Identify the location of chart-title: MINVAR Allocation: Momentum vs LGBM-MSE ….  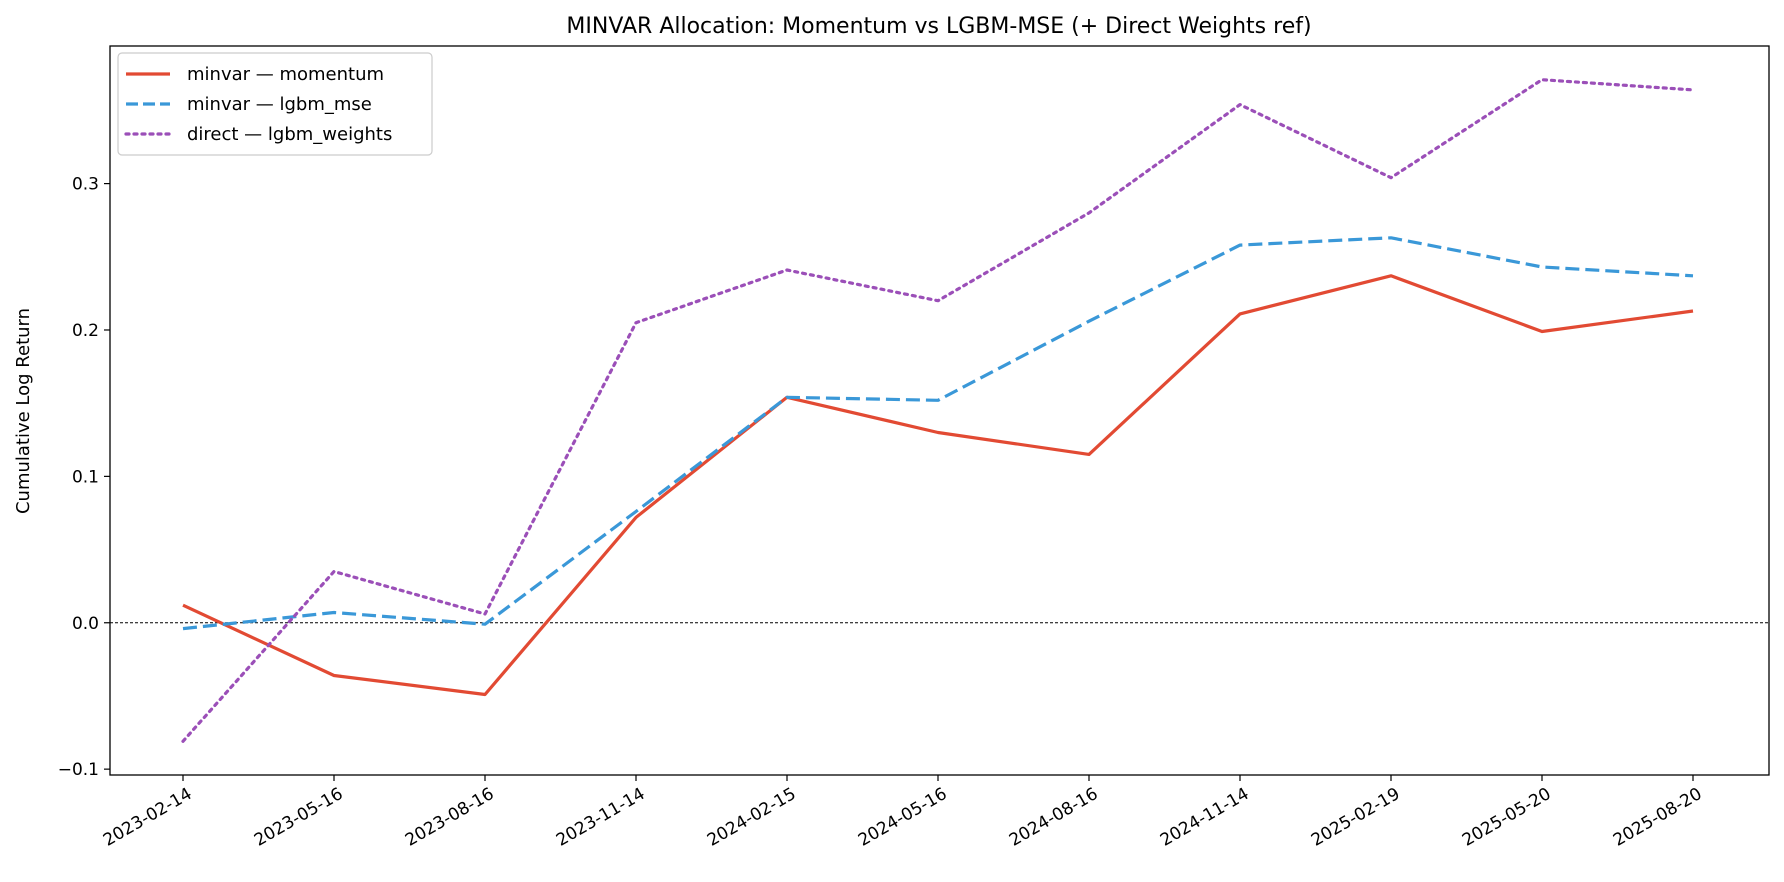
(938, 26).